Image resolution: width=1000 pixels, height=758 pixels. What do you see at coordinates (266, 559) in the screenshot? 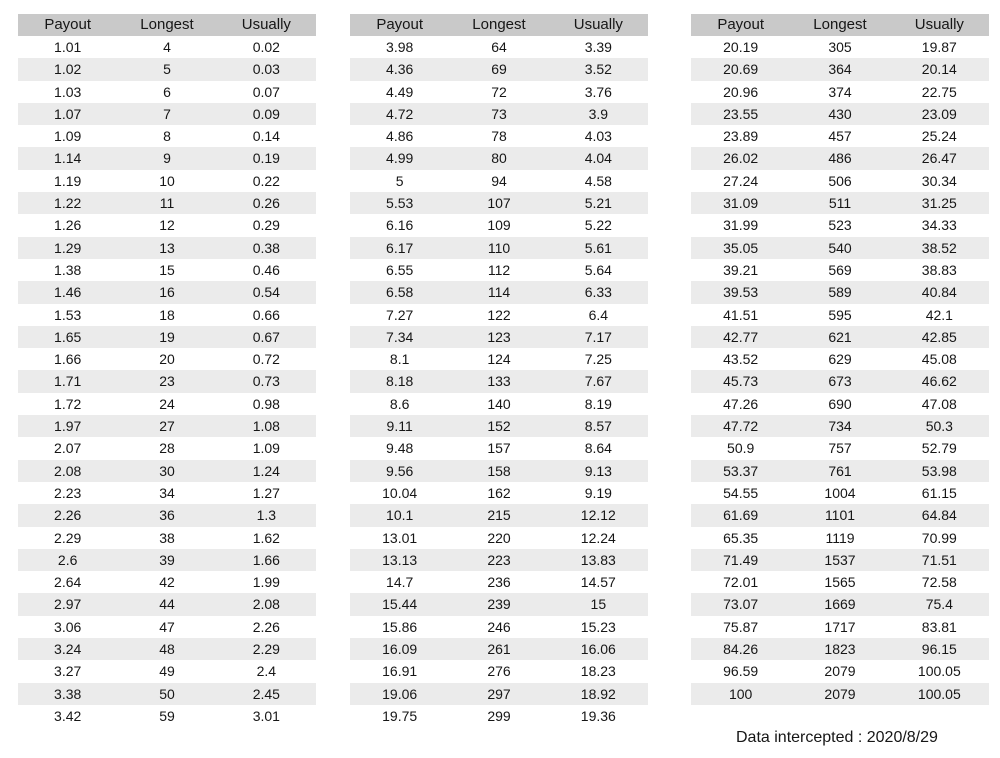
I see `table-cell: 1.66` at bounding box center [266, 559].